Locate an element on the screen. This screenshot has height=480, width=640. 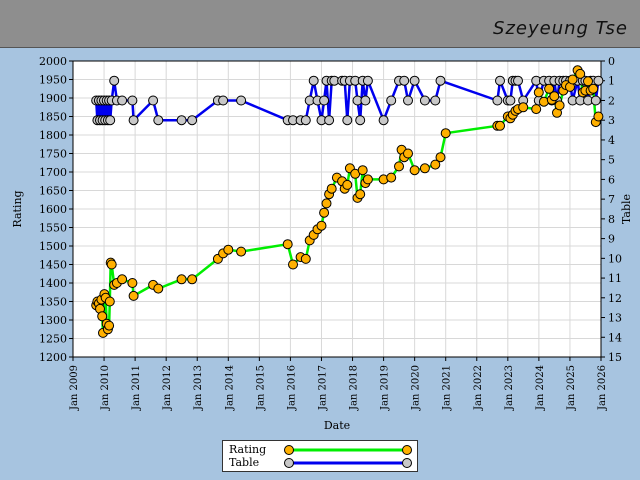
y-right-tick-label: 12 is located at coordinates (615, 298).